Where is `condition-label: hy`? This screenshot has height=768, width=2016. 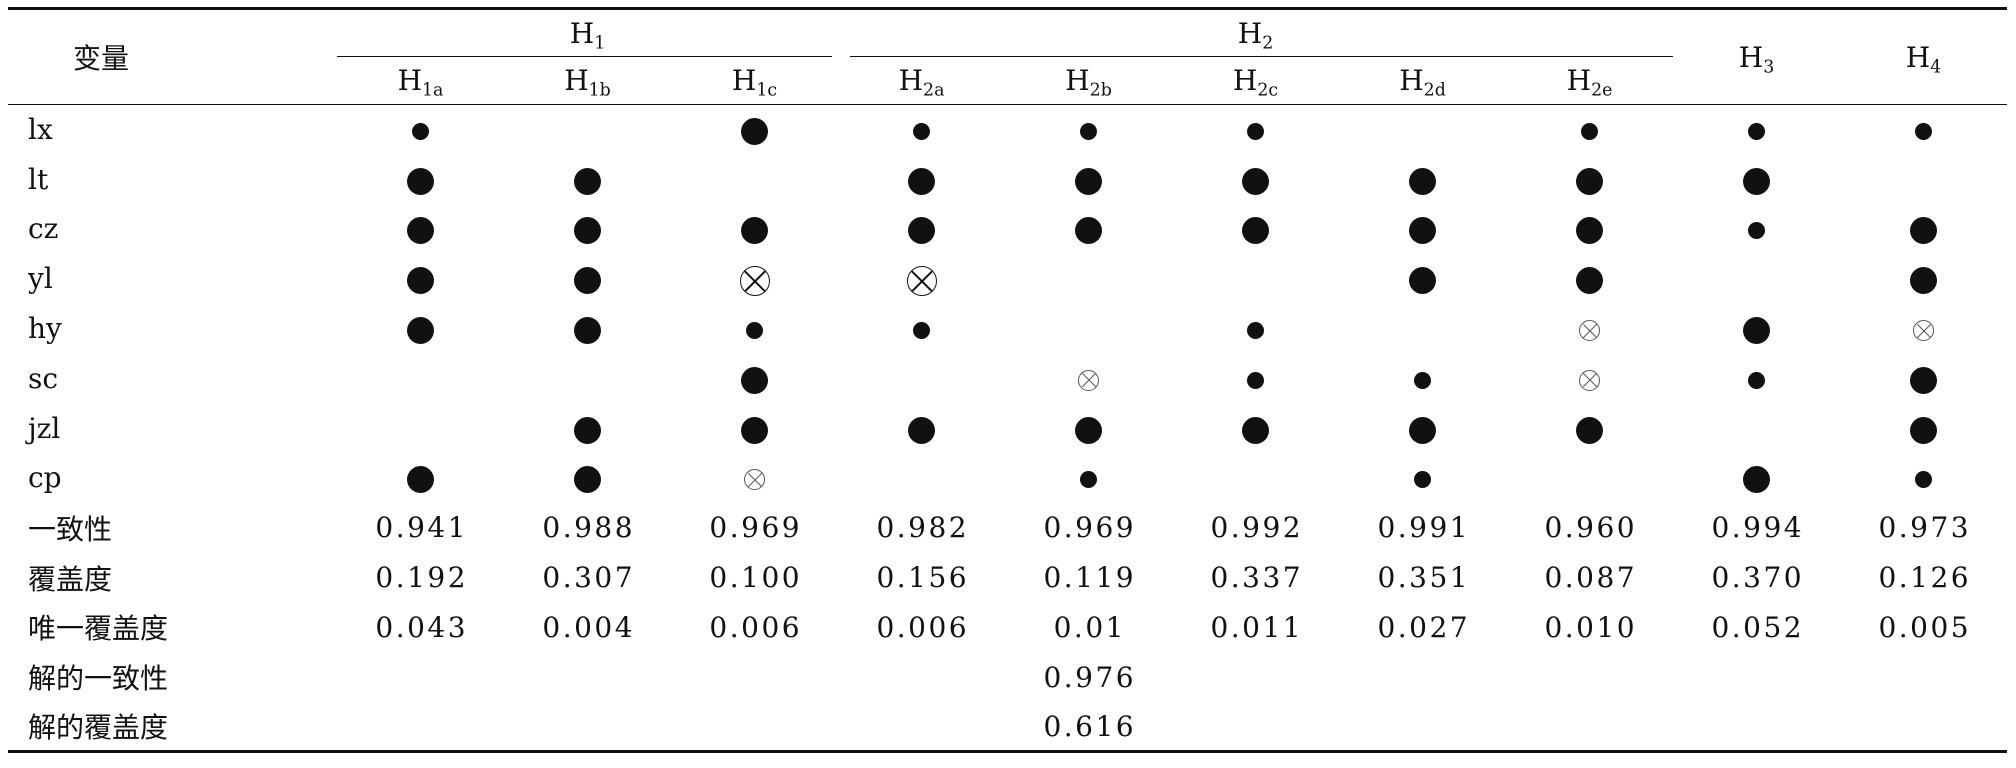
condition-label: hy is located at coordinates (45, 329).